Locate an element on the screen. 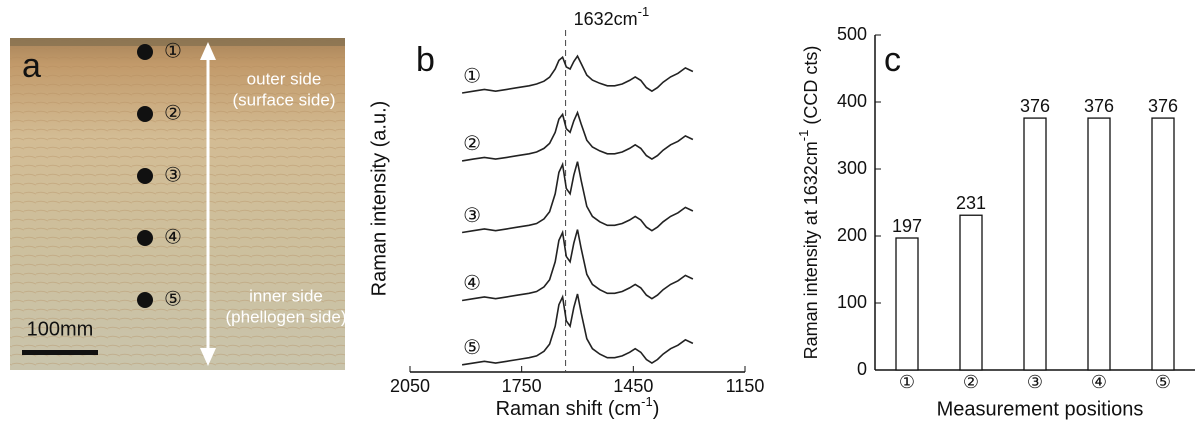 Image resolution: width=1196 pixels, height=427 pixels. x-axis-label: Raman shift (cm-1) is located at coordinates (578, 407).